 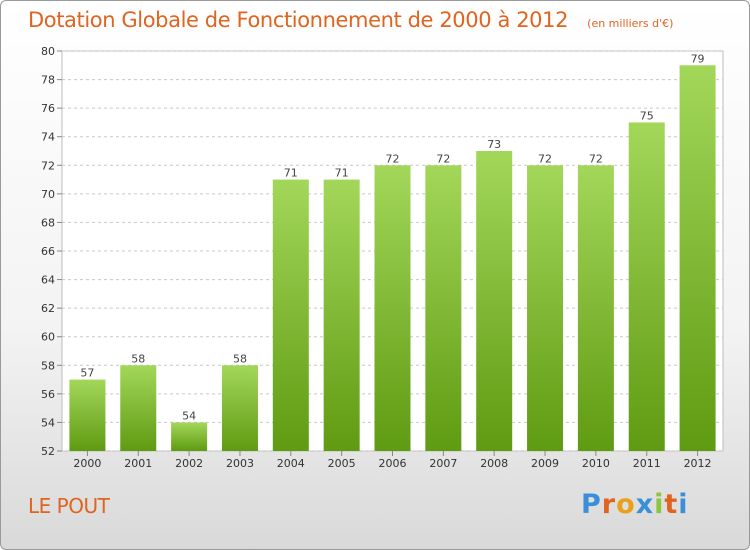 I want to click on logo-letter: x, so click(x=645, y=504).